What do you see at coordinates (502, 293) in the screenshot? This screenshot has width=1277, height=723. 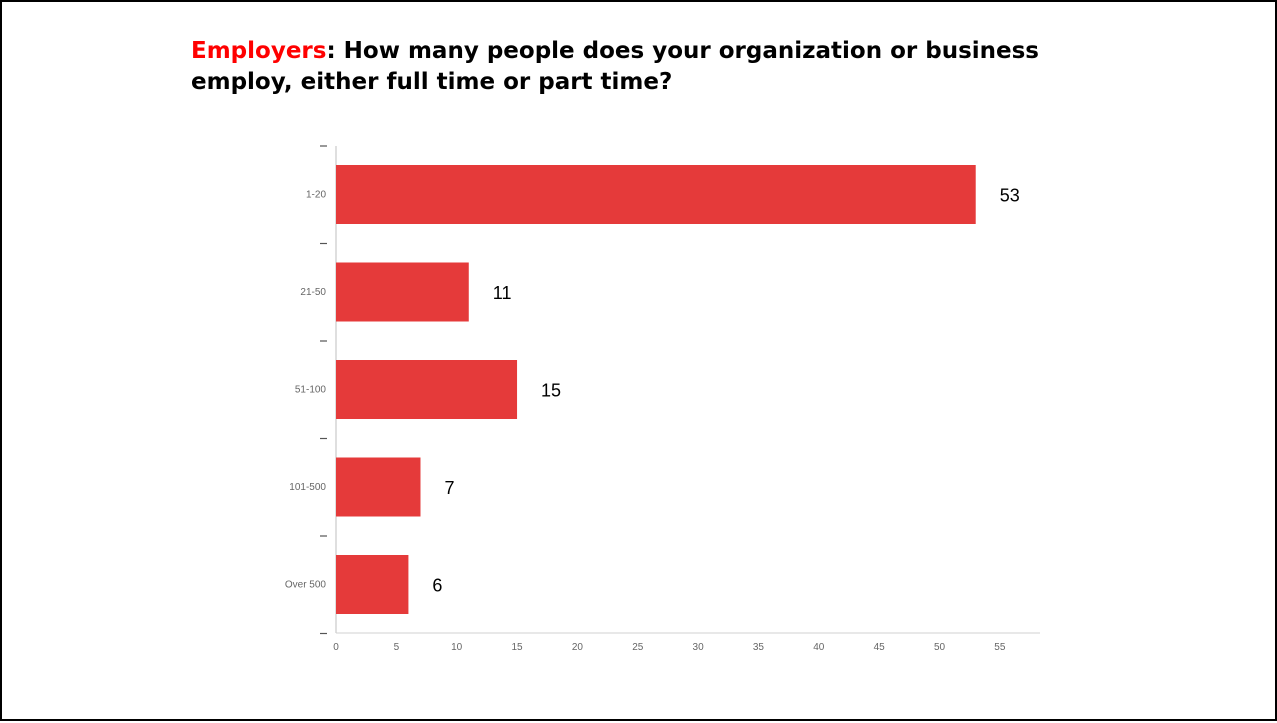 I see `data-label: 11` at bounding box center [502, 293].